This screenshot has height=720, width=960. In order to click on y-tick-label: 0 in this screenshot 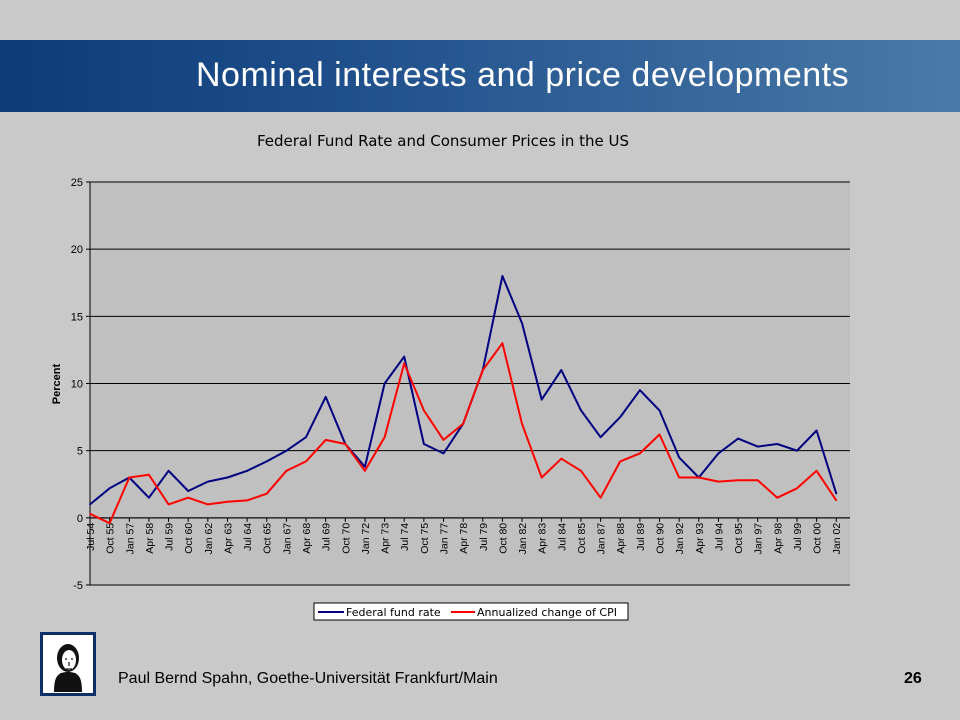, I will do `click(80, 519)`.